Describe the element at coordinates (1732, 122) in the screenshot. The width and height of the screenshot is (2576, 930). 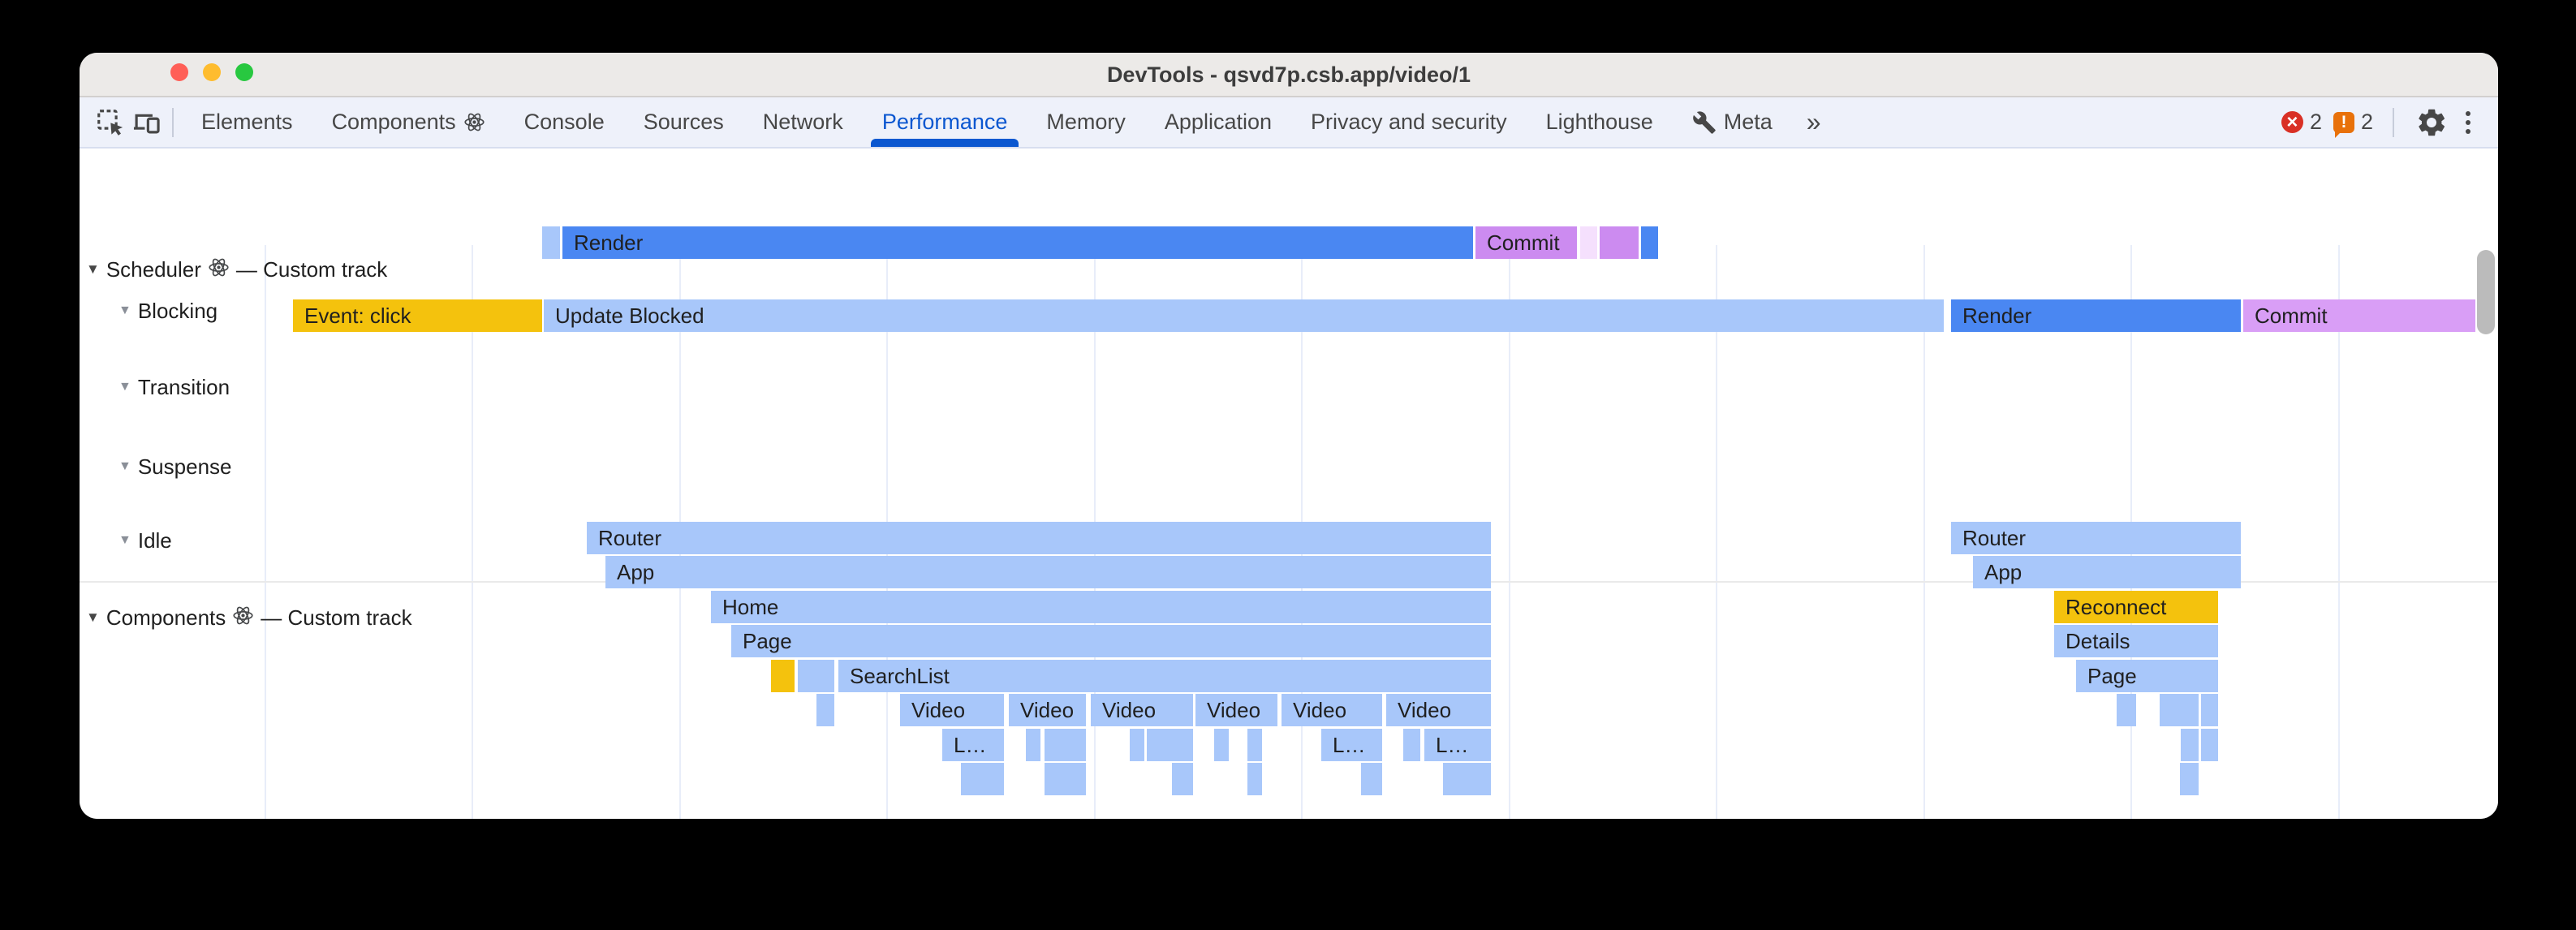
I see `tab-meta: Meta` at that location.